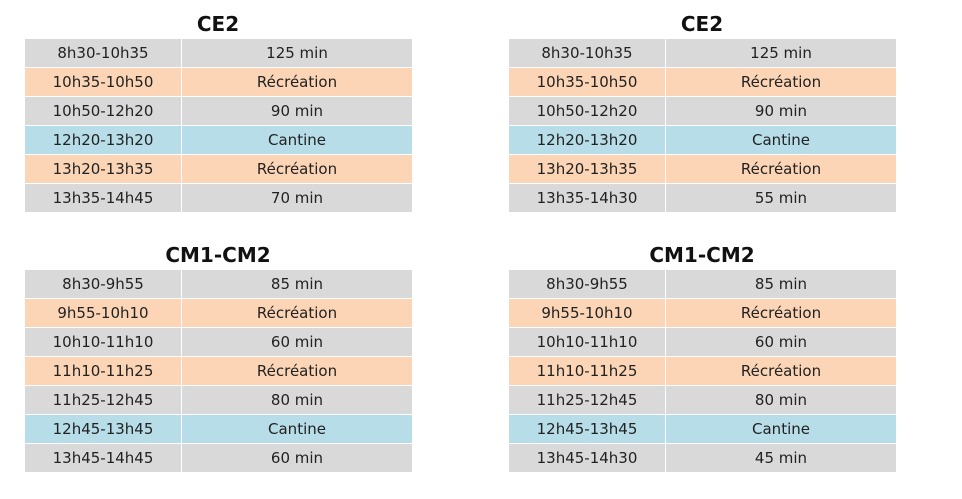  What do you see at coordinates (103, 198) in the screenshot?
I see `time-slot-cell: 13h35-14h45` at bounding box center [103, 198].